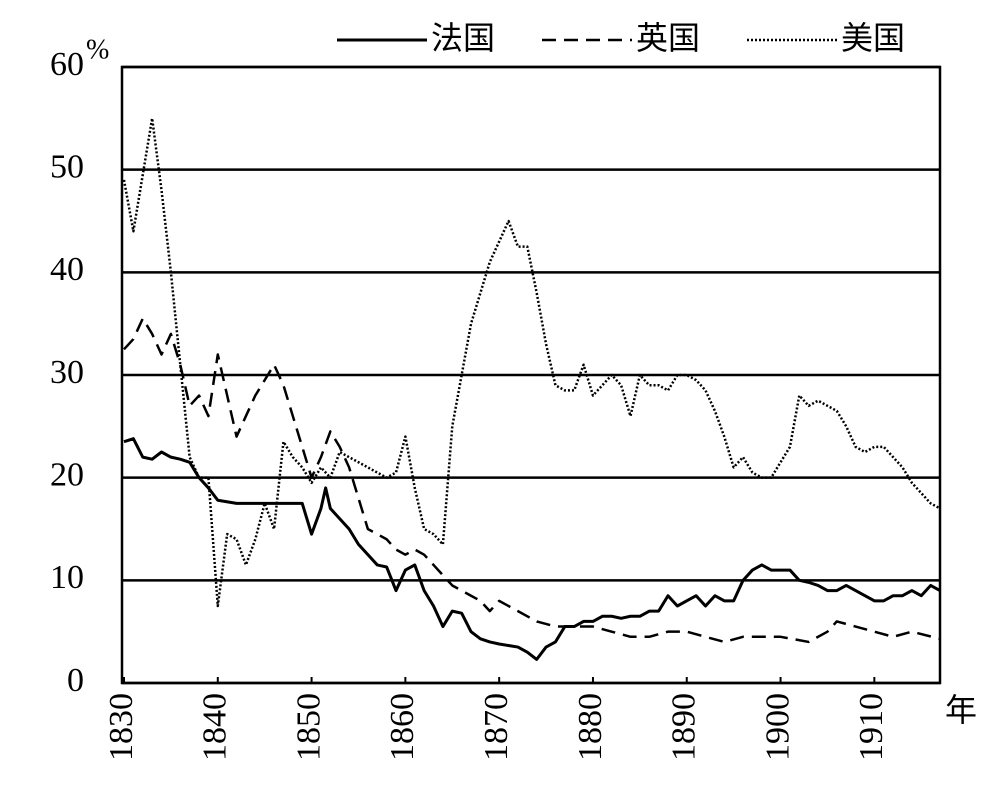 The image size is (985, 797). I want to click on y-tick-label: 50, so click(67, 166).